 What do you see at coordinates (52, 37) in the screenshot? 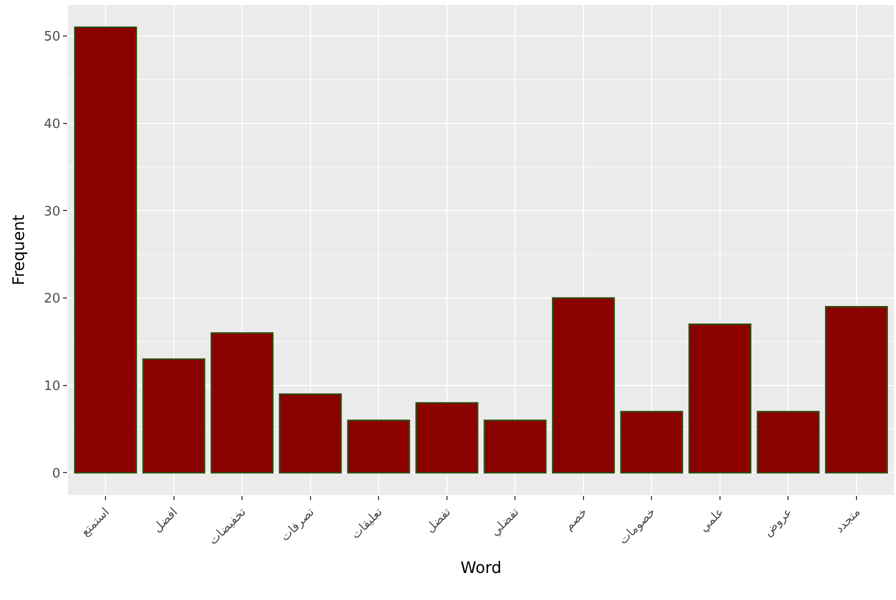
I see `y-tick-label: 50` at bounding box center [52, 37].